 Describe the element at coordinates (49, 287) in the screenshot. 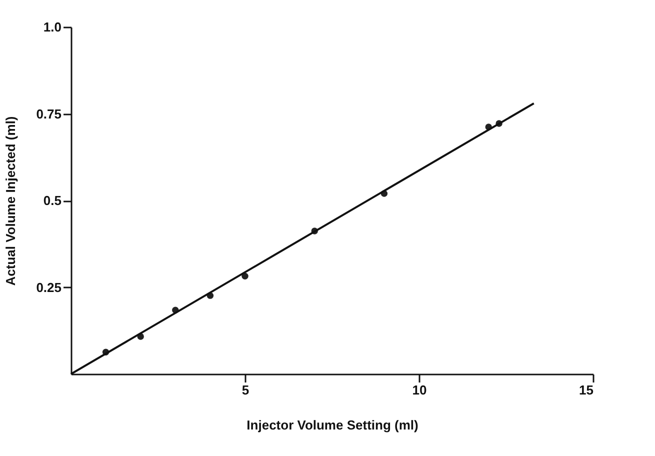

I see `y-tick-label: 0.25` at that location.